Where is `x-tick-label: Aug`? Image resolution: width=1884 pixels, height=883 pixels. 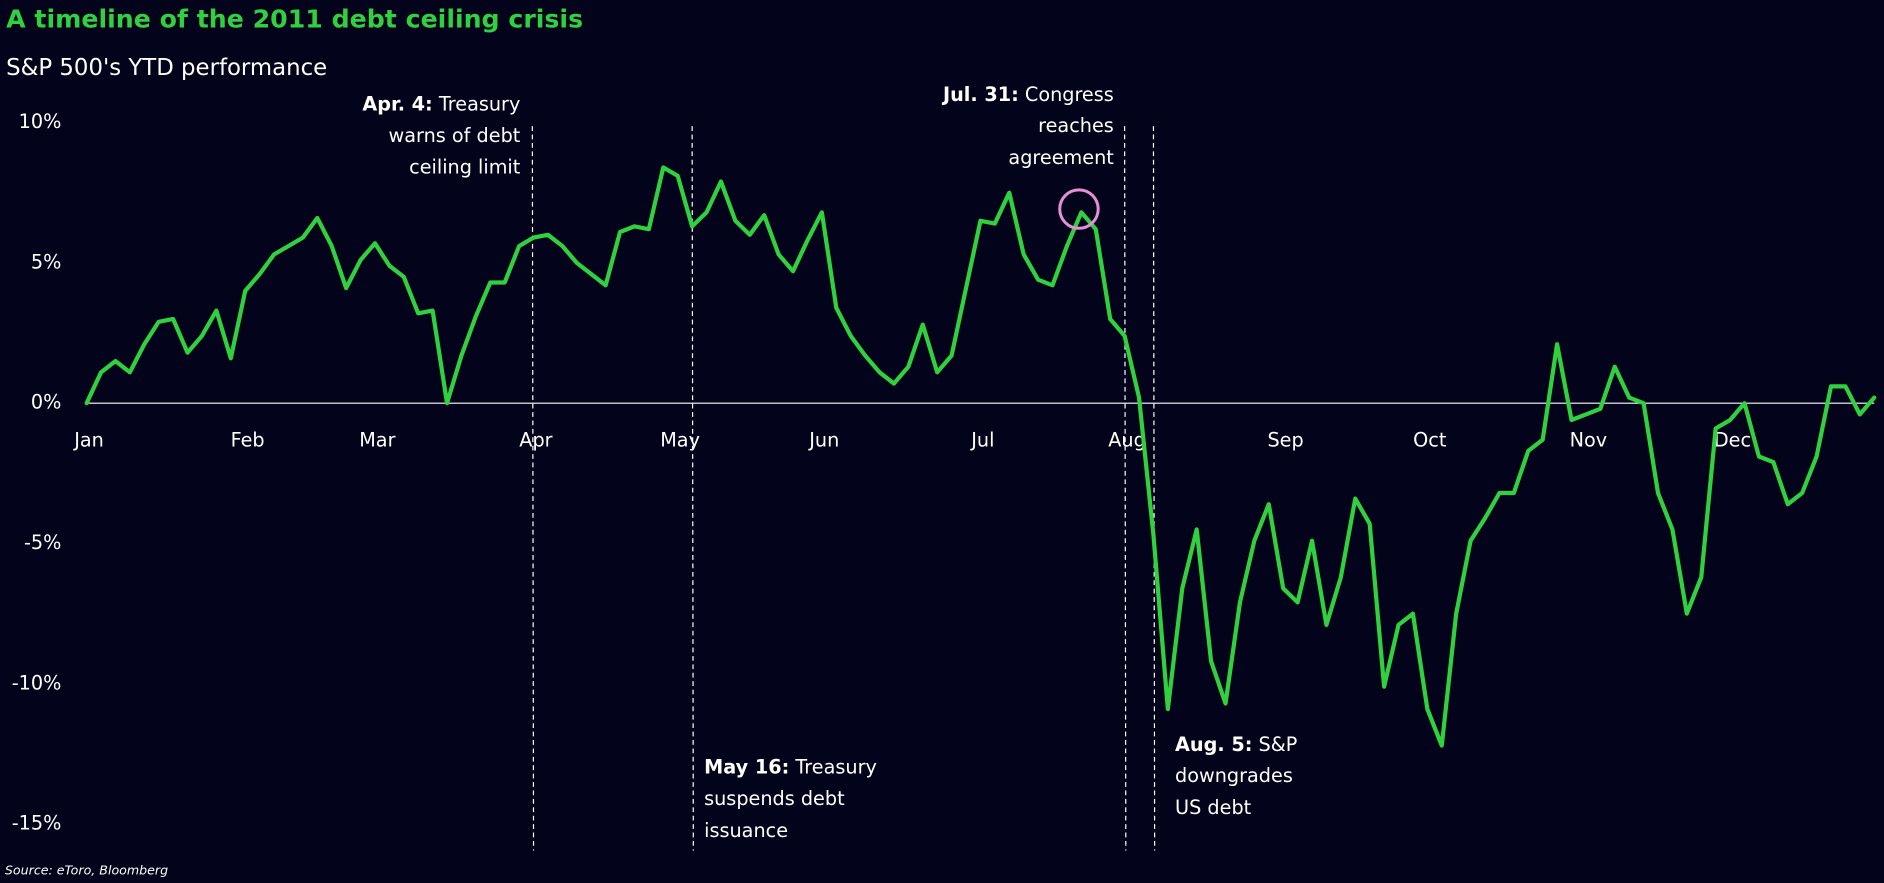
x-tick-label: Aug is located at coordinates (1127, 439).